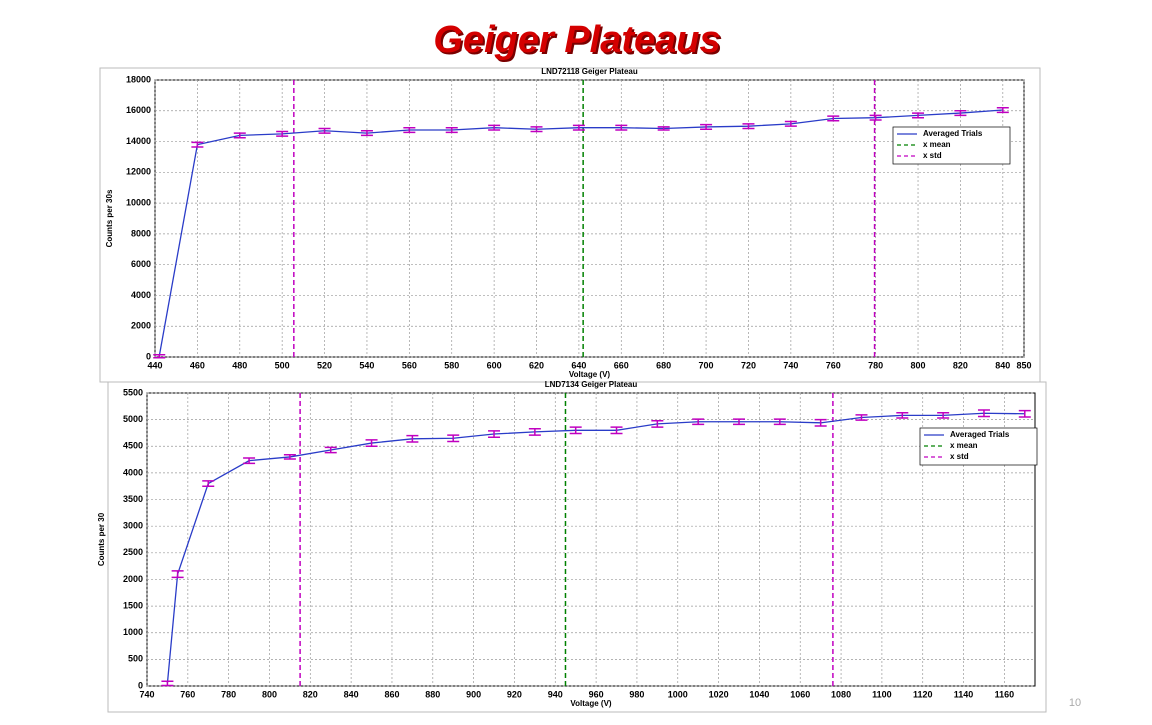 This screenshot has width=1152, height=725. What do you see at coordinates (138, 172) in the screenshot?
I see `y-tick-label: 12000` at bounding box center [138, 172].